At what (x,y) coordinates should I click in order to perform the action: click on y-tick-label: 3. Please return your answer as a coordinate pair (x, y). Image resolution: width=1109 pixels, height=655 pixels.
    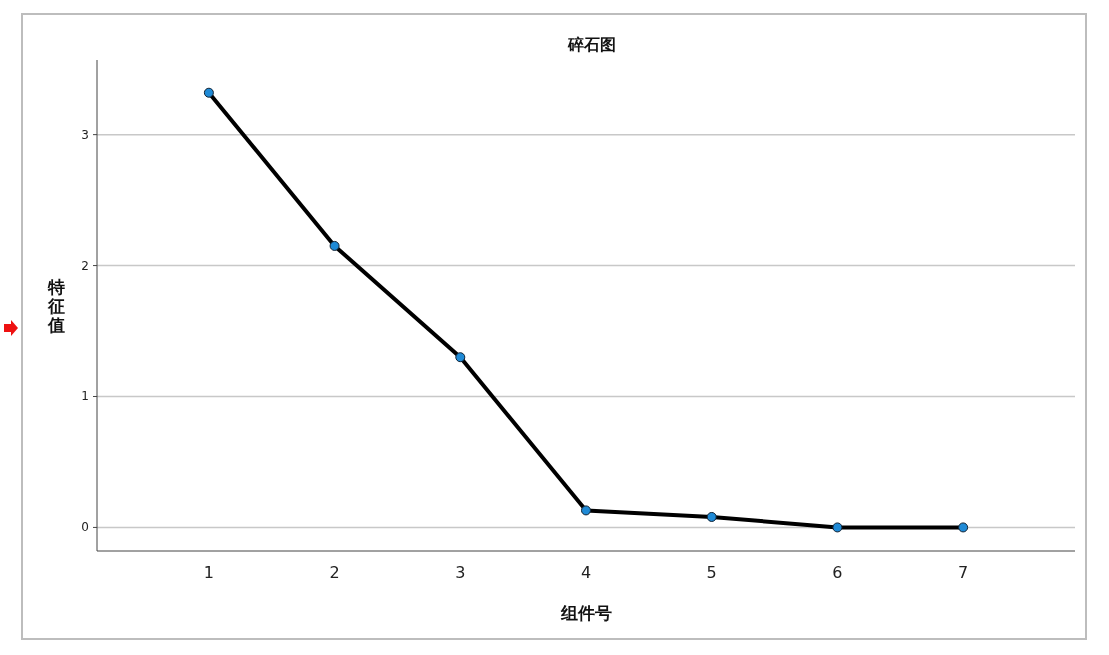
    Looking at the image, I should click on (85, 134).